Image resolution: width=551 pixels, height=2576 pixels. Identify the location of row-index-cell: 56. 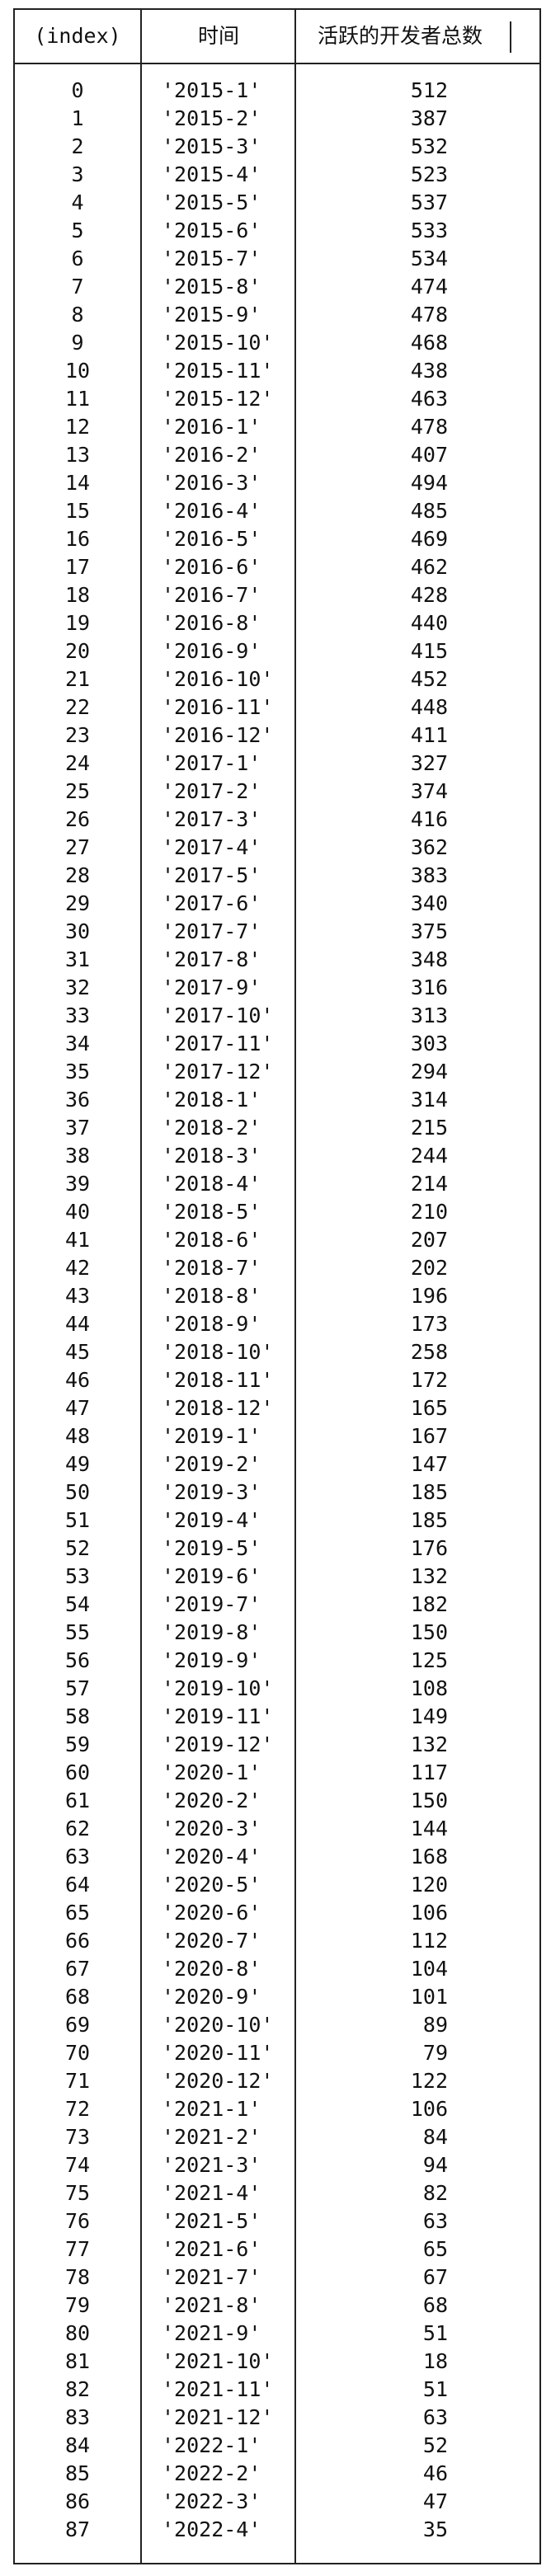
(77, 1660).